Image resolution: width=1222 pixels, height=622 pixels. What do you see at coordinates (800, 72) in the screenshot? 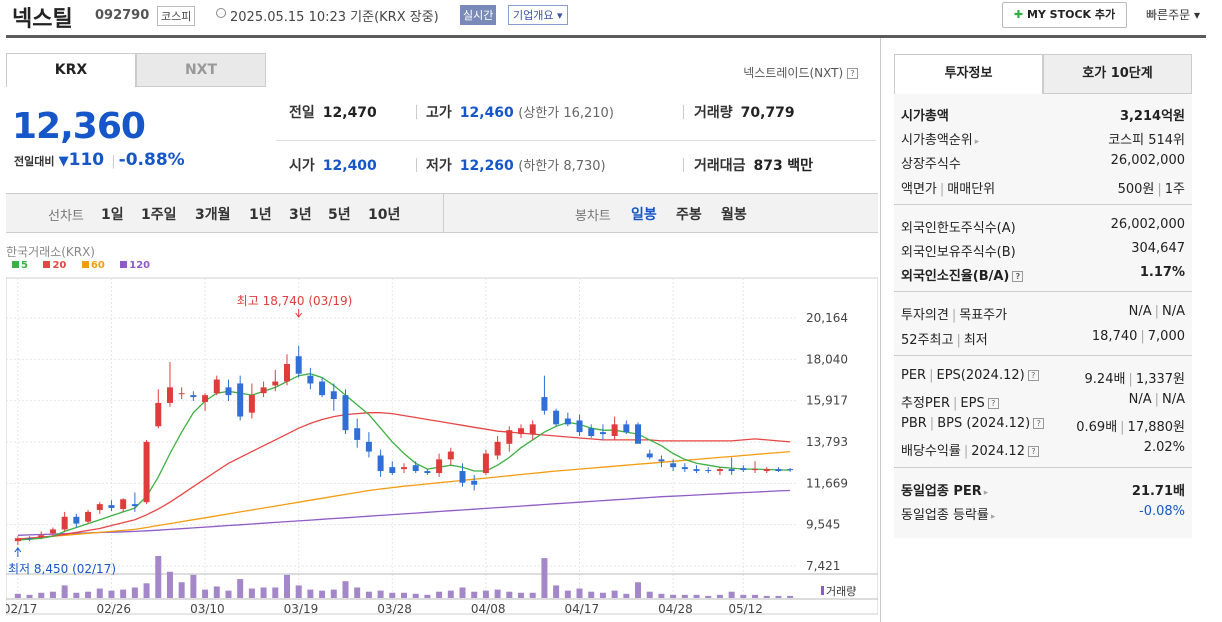
I see `nxt-link: 넥스트레이드(NXT) ?` at bounding box center [800, 72].